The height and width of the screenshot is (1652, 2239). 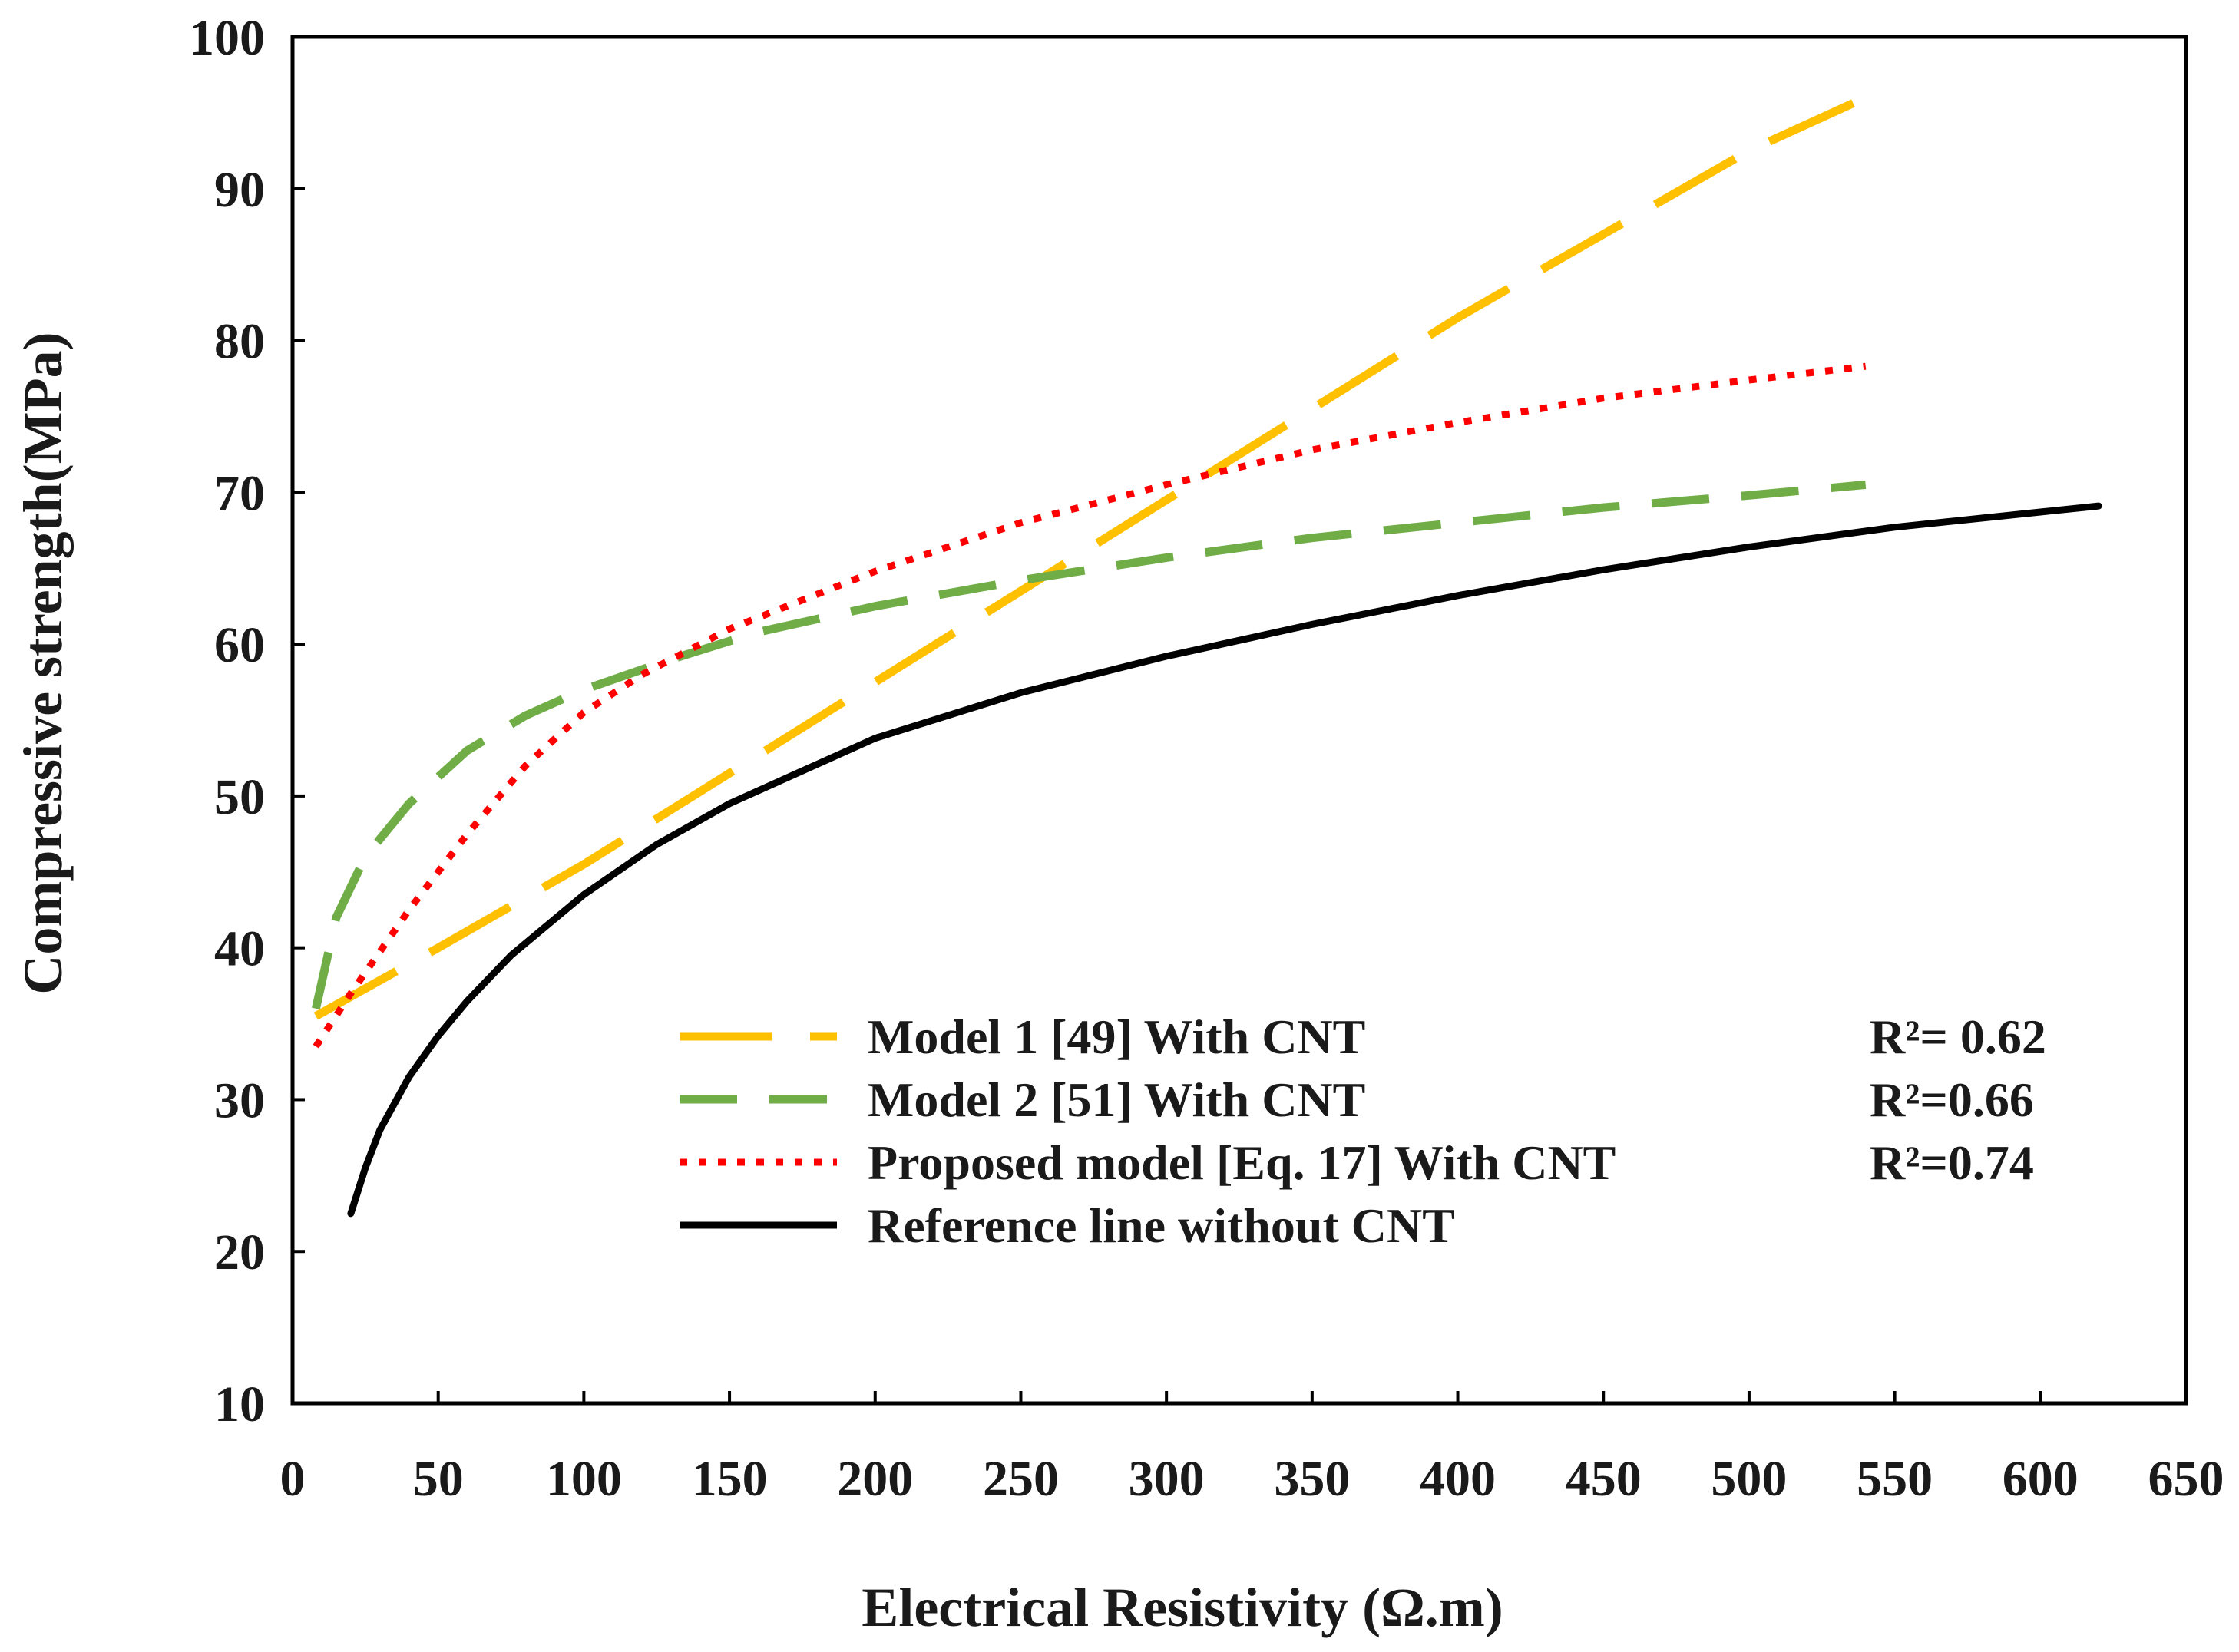 What do you see at coordinates (1952, 1099) in the screenshot?
I see `legend-r2-2: R²=0.66` at bounding box center [1952, 1099].